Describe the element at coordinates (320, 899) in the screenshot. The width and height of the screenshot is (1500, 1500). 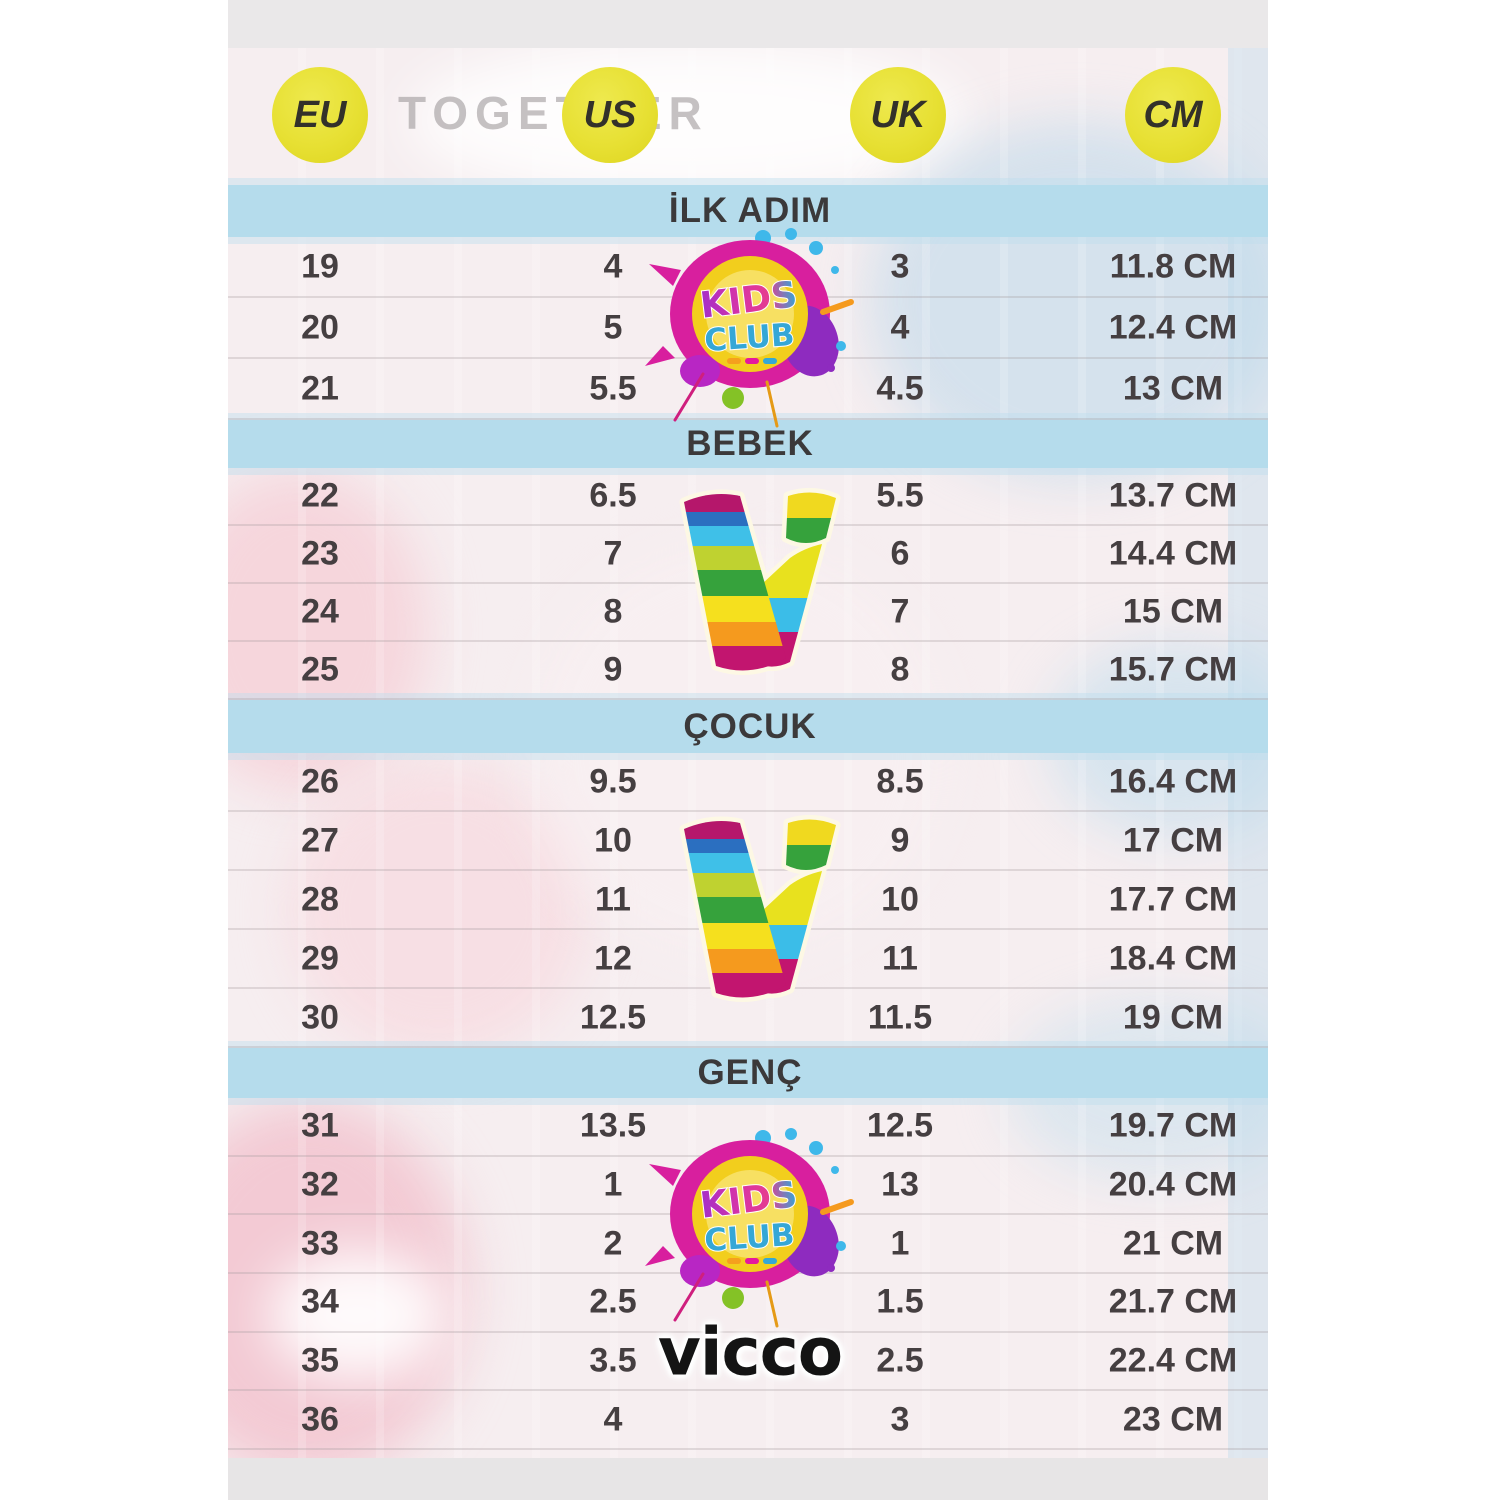
I see `cell-eu: 28` at that location.